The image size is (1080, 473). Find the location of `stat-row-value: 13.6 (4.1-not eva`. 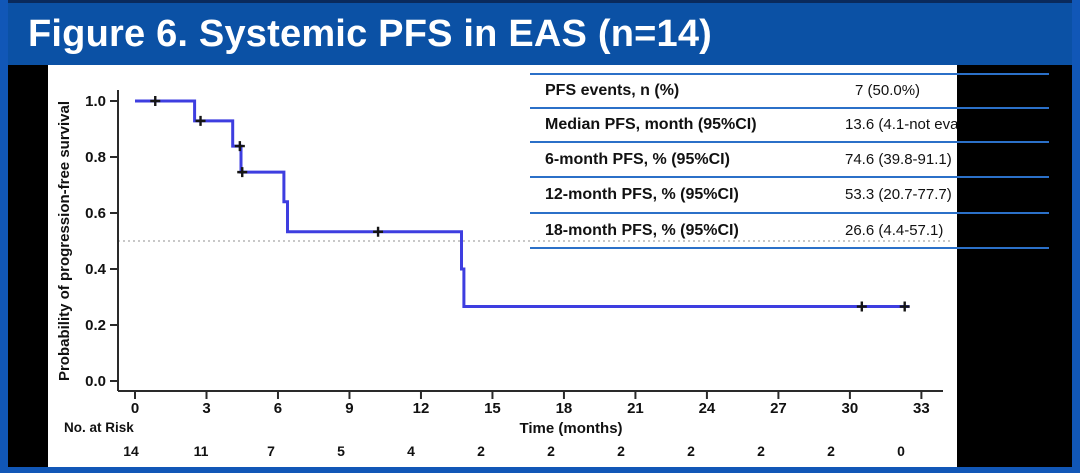

stat-row-value: 13.6 (4.1-not eva is located at coordinates (901, 124).